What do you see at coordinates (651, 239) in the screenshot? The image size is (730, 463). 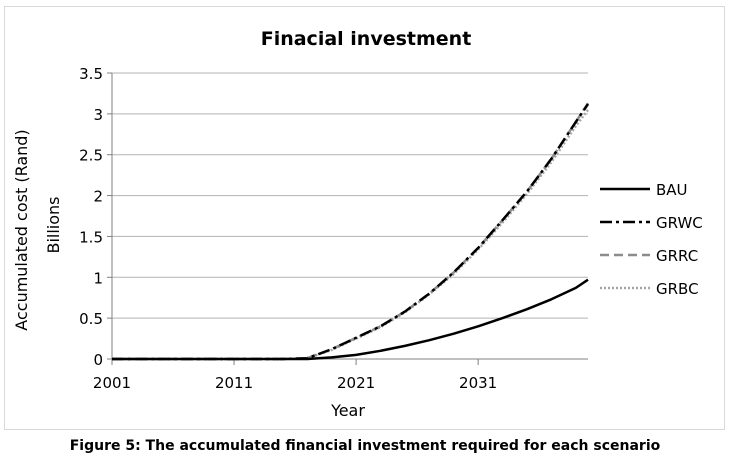 I see `legend: BAU GRWC GRRC GRBC` at bounding box center [651, 239].